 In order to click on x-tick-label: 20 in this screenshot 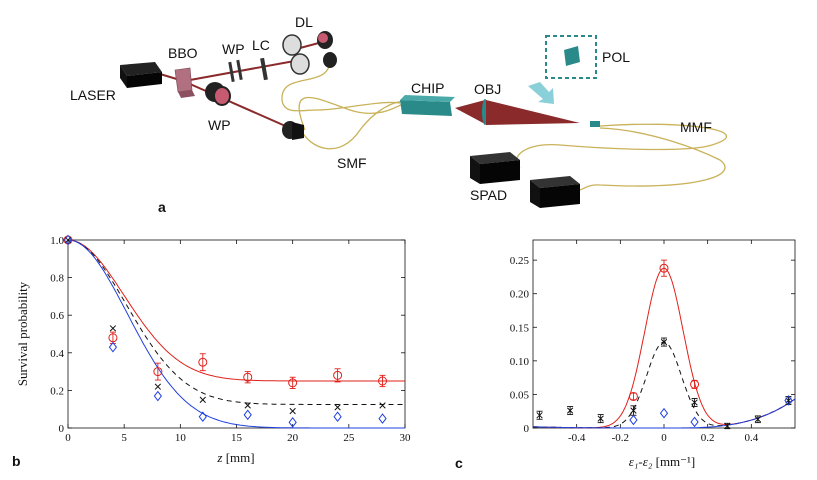, I will do `click(293, 438)`.